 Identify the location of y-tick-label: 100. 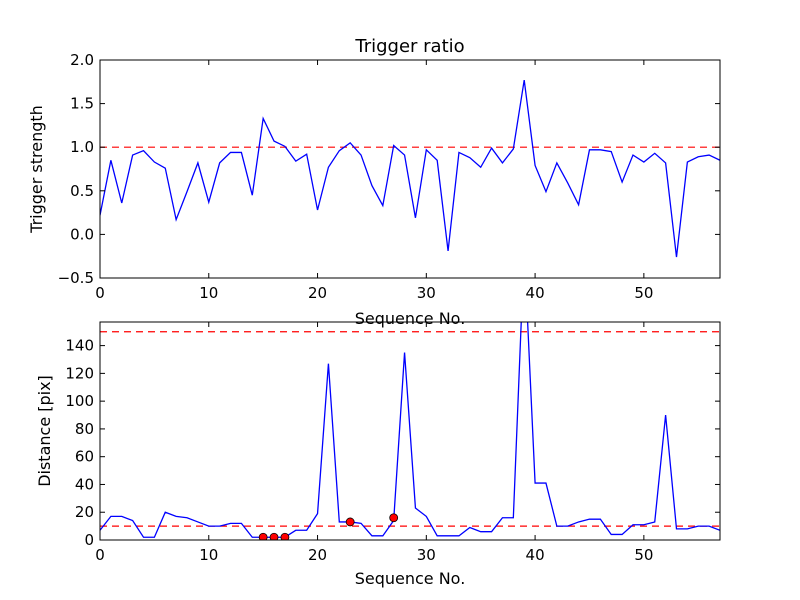
(79, 401).